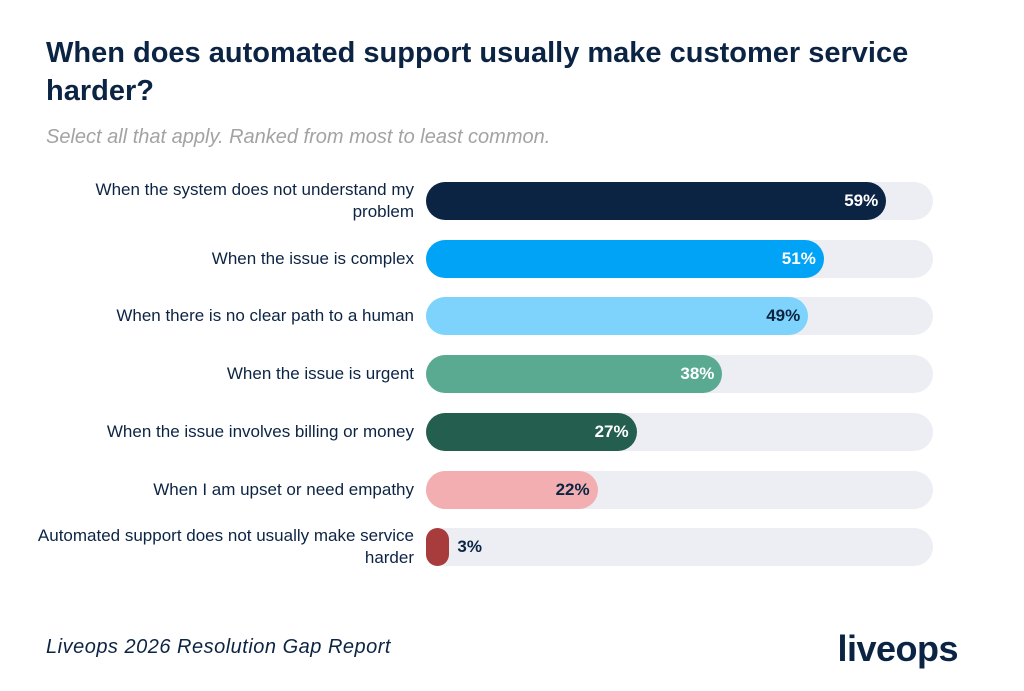 The height and width of the screenshot is (691, 1024). What do you see at coordinates (265, 316) in the screenshot?
I see `category-label: When there is no clear path to a human` at bounding box center [265, 316].